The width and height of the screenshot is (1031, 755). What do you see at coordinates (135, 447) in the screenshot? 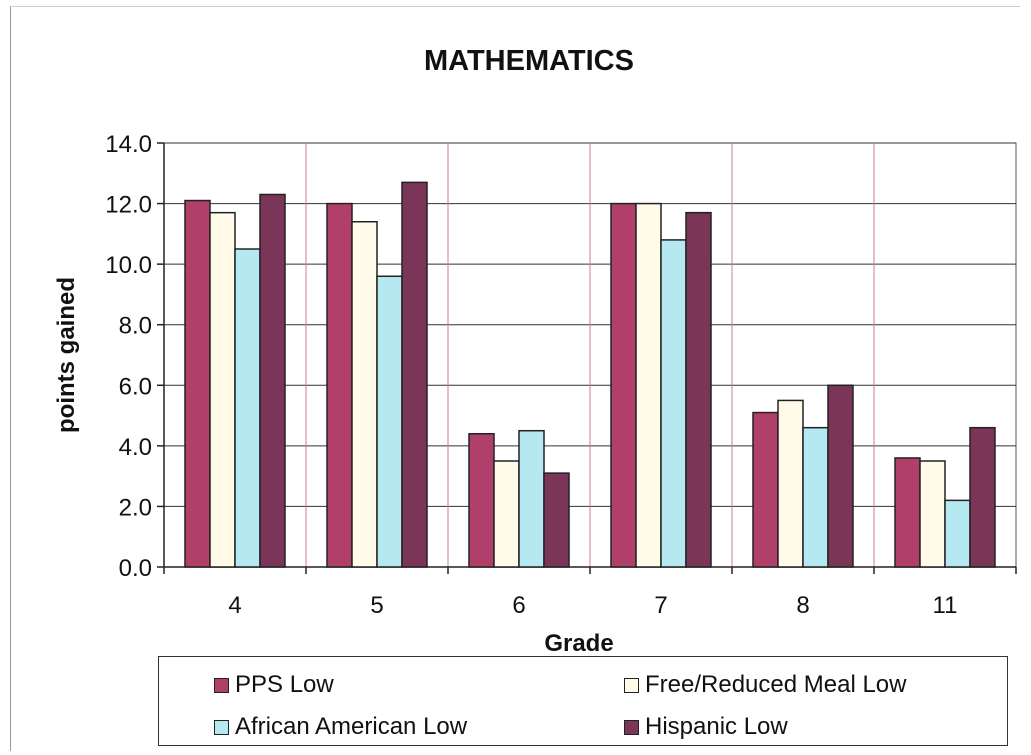
I see `y-tick-label: 4.0` at bounding box center [135, 447].